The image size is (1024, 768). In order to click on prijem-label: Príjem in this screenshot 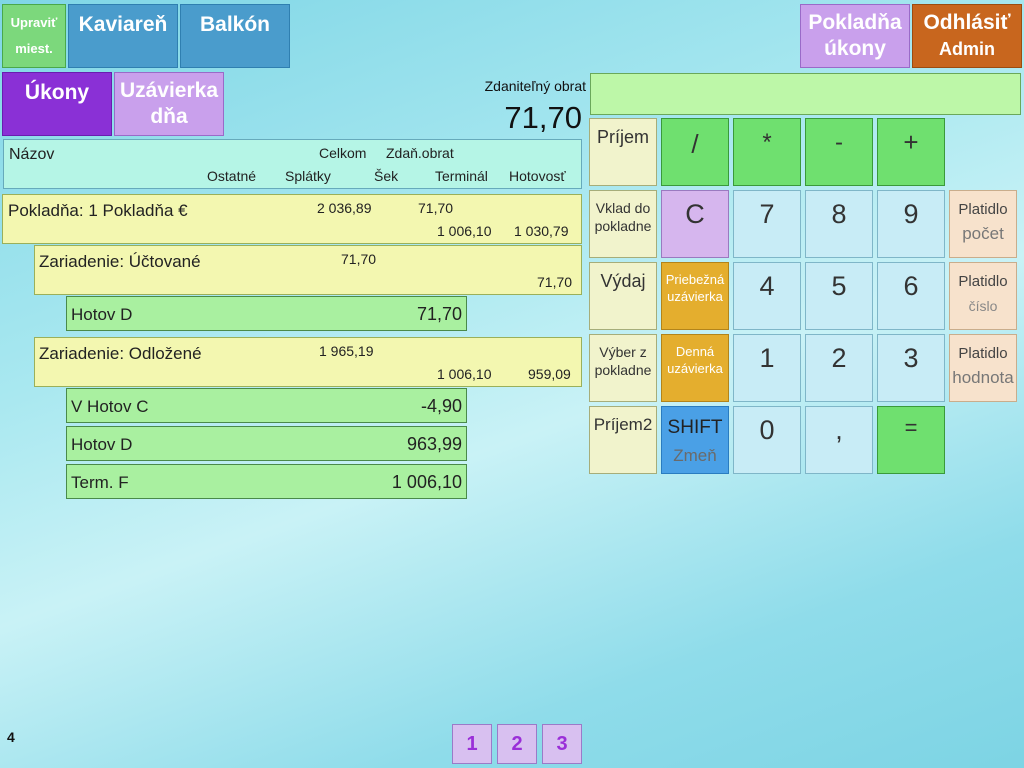, I will do `click(622, 137)`.